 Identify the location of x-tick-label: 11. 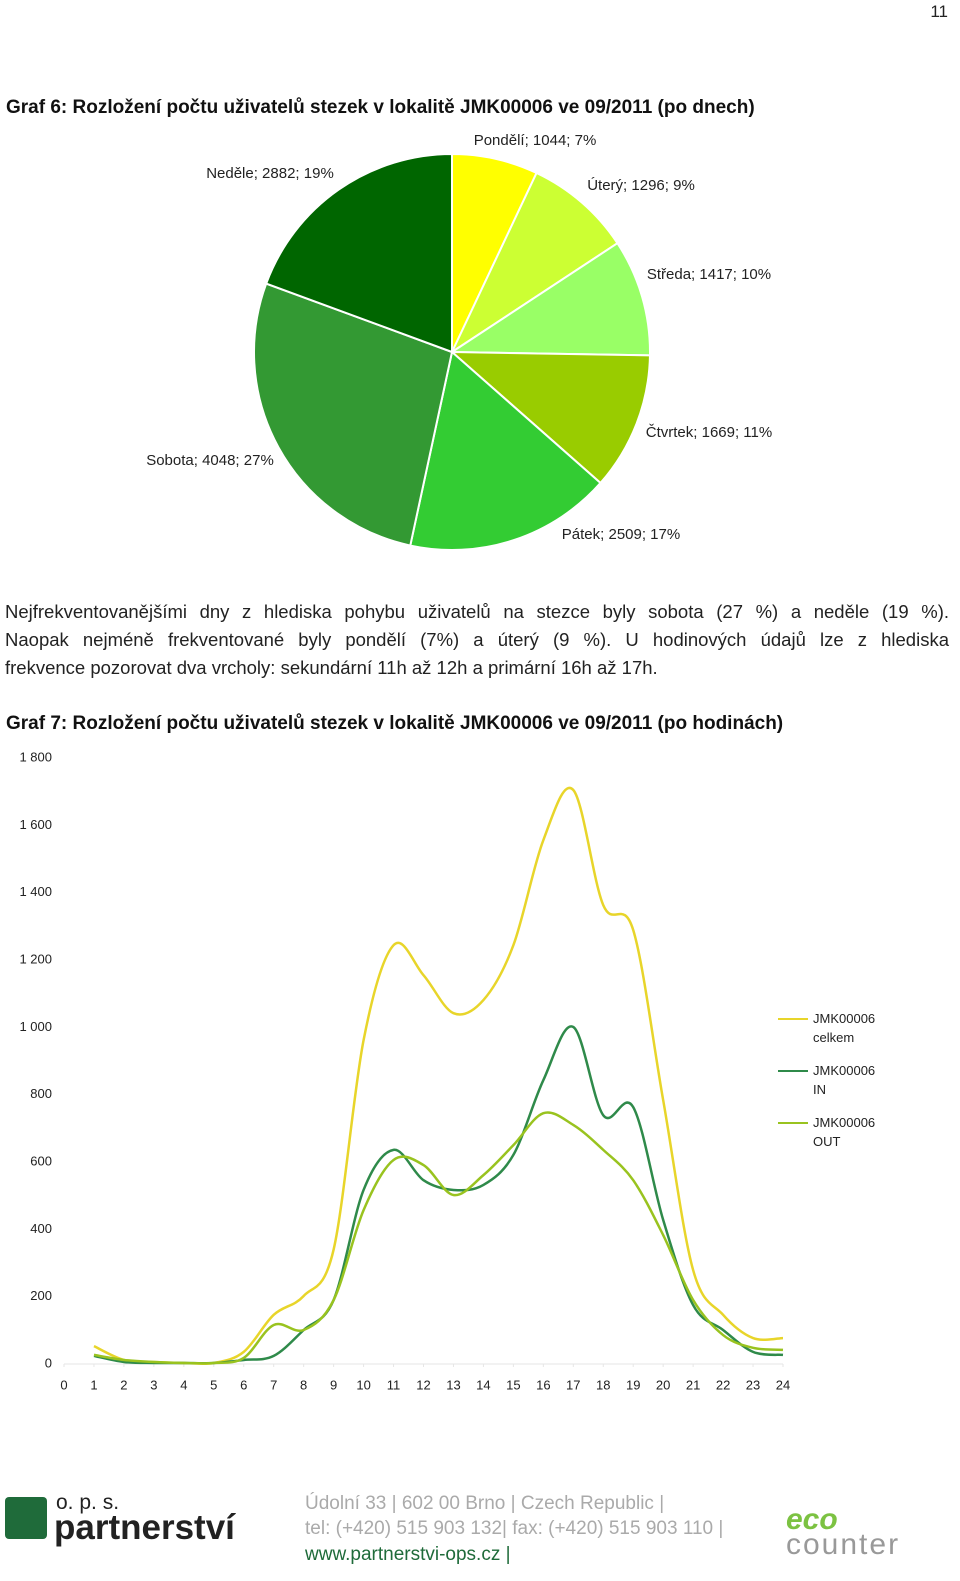
(394, 1384).